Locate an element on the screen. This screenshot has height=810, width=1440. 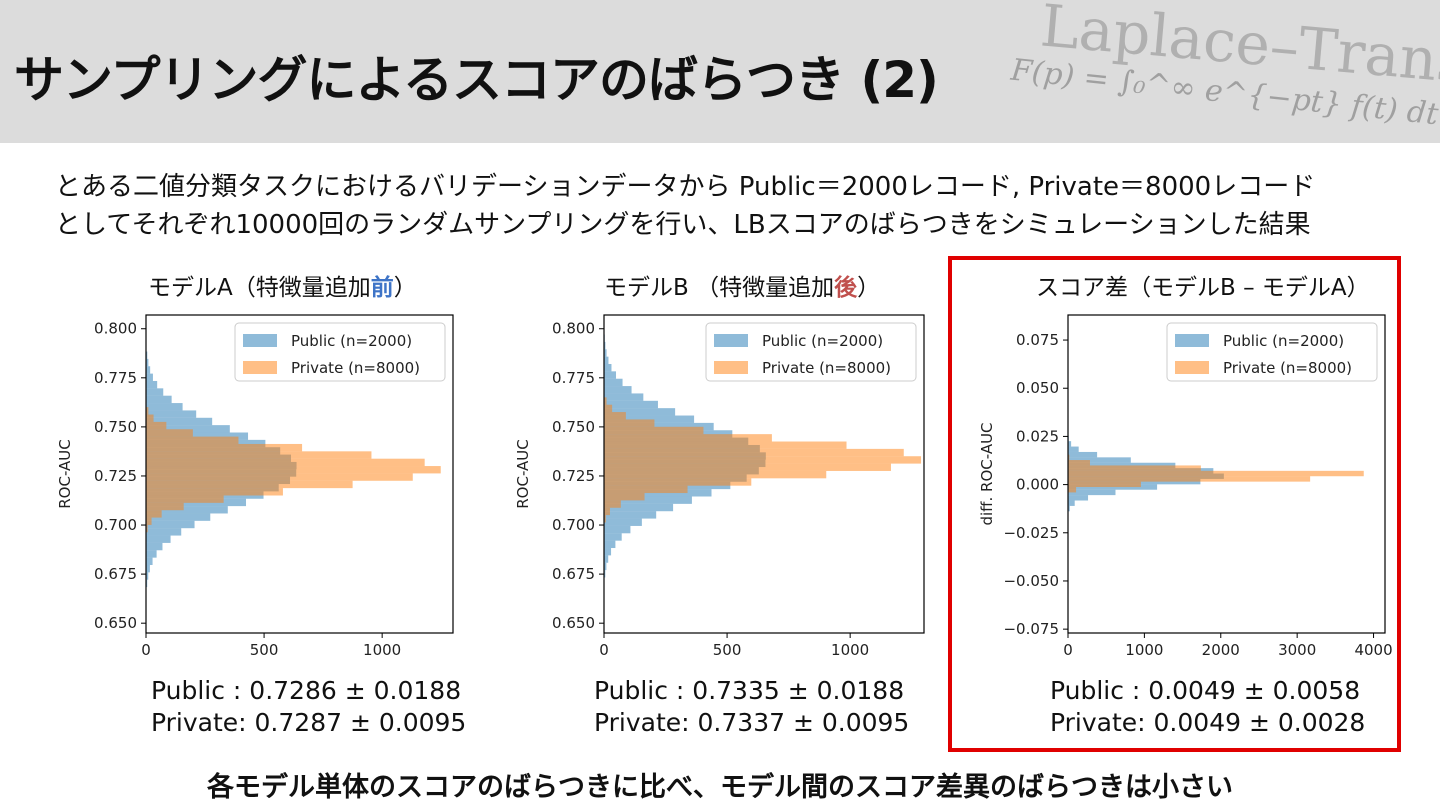
legend-label: Public (n=2000) is located at coordinates (351, 341).